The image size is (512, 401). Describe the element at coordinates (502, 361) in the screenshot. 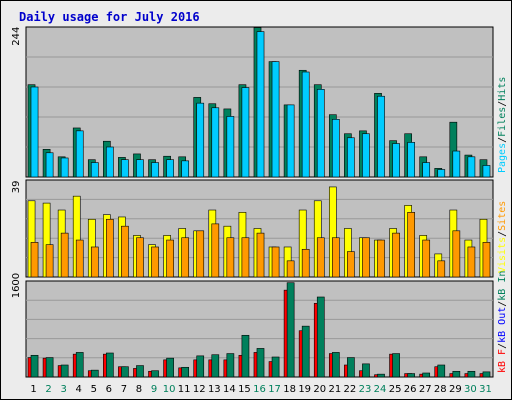

I see `legend-entry: kB F` at that location.